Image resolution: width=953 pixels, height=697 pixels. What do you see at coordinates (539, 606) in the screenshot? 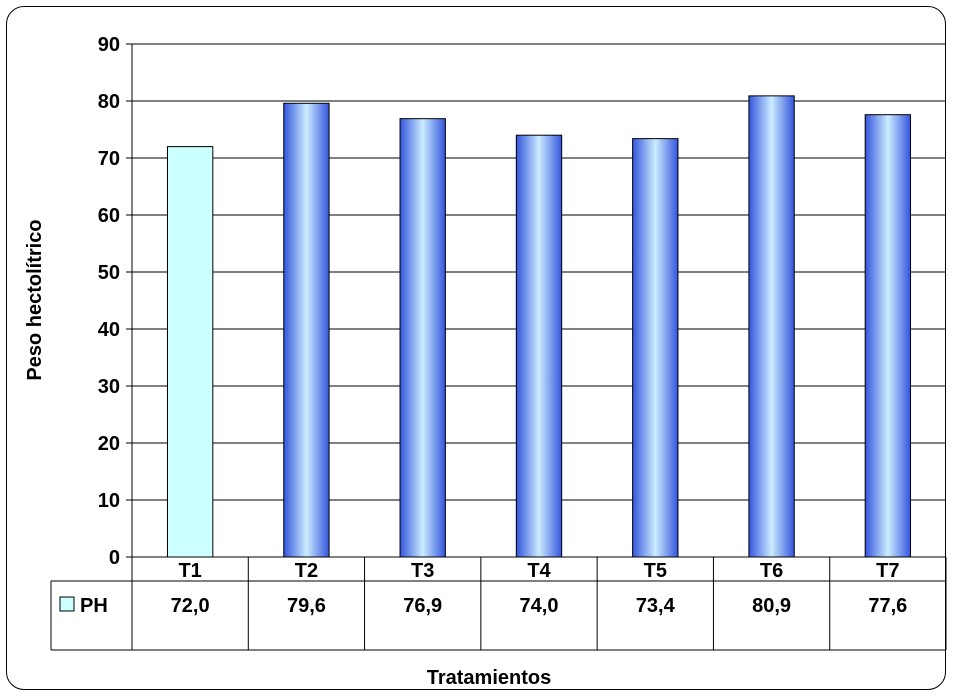
I see `data-label: 74,0` at bounding box center [539, 606].